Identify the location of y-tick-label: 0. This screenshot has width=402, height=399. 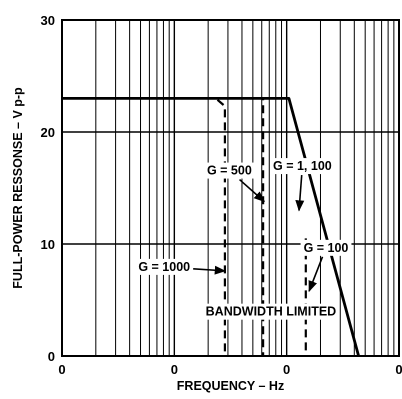
(51, 356).